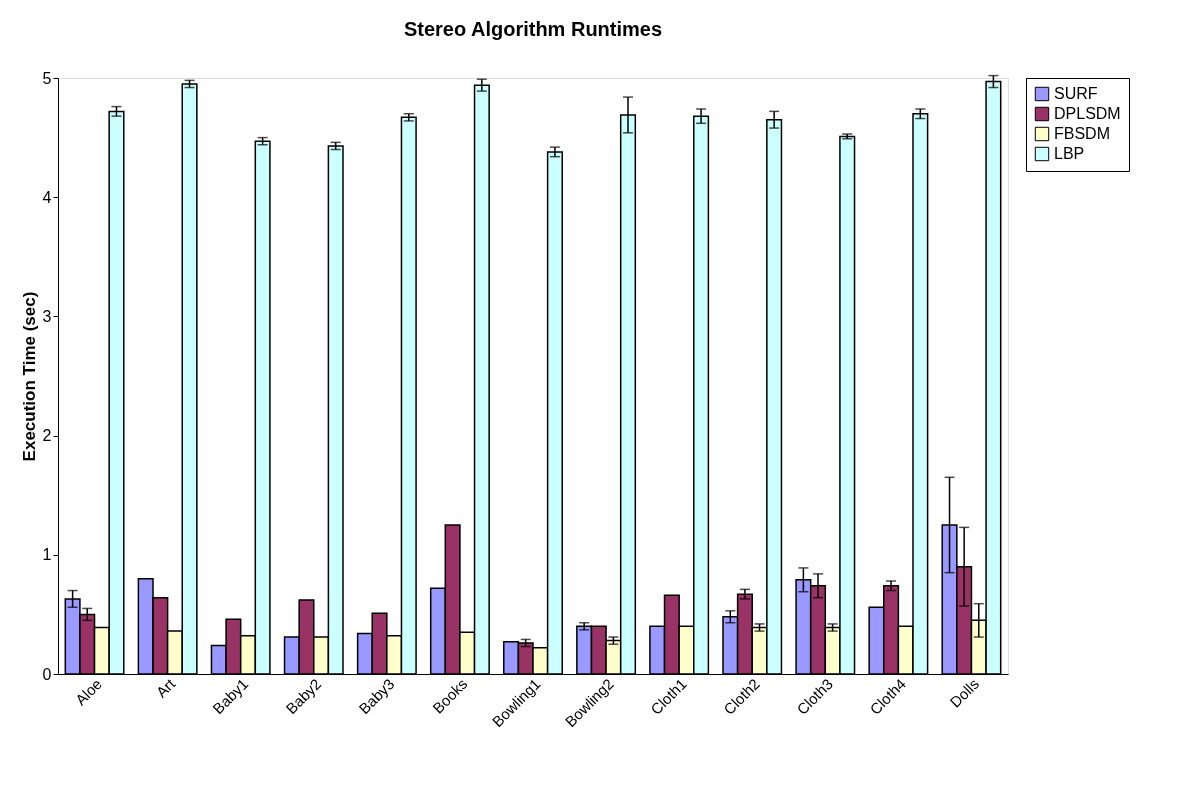  Describe the element at coordinates (47, 316) in the screenshot. I see `y-tick-label: 3` at that location.